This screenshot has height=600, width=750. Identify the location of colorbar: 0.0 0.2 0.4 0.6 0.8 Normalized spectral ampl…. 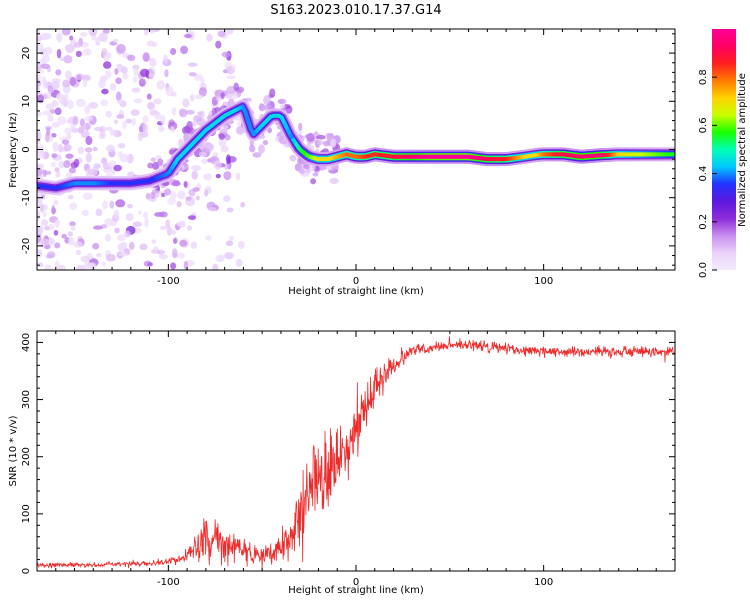
(723, 153).